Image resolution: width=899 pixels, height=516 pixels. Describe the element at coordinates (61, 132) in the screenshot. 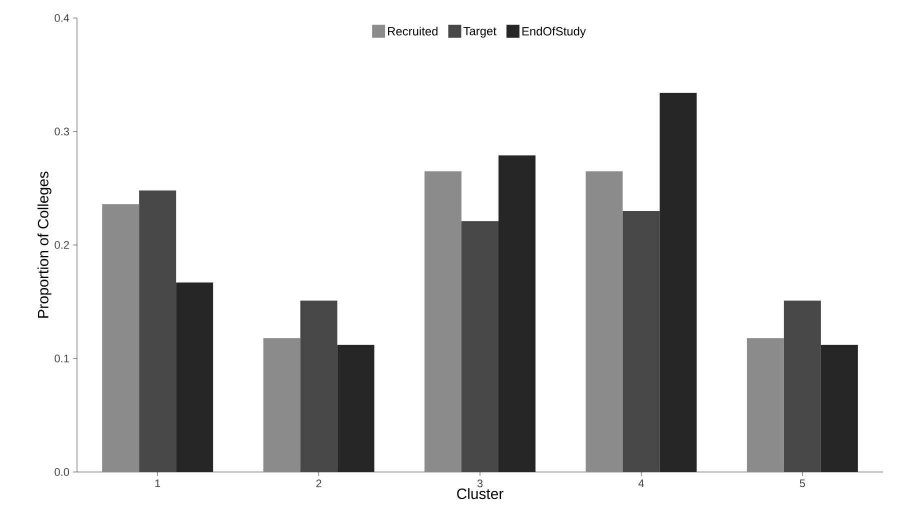

I see `y-tick-label: 0.3` at that location.